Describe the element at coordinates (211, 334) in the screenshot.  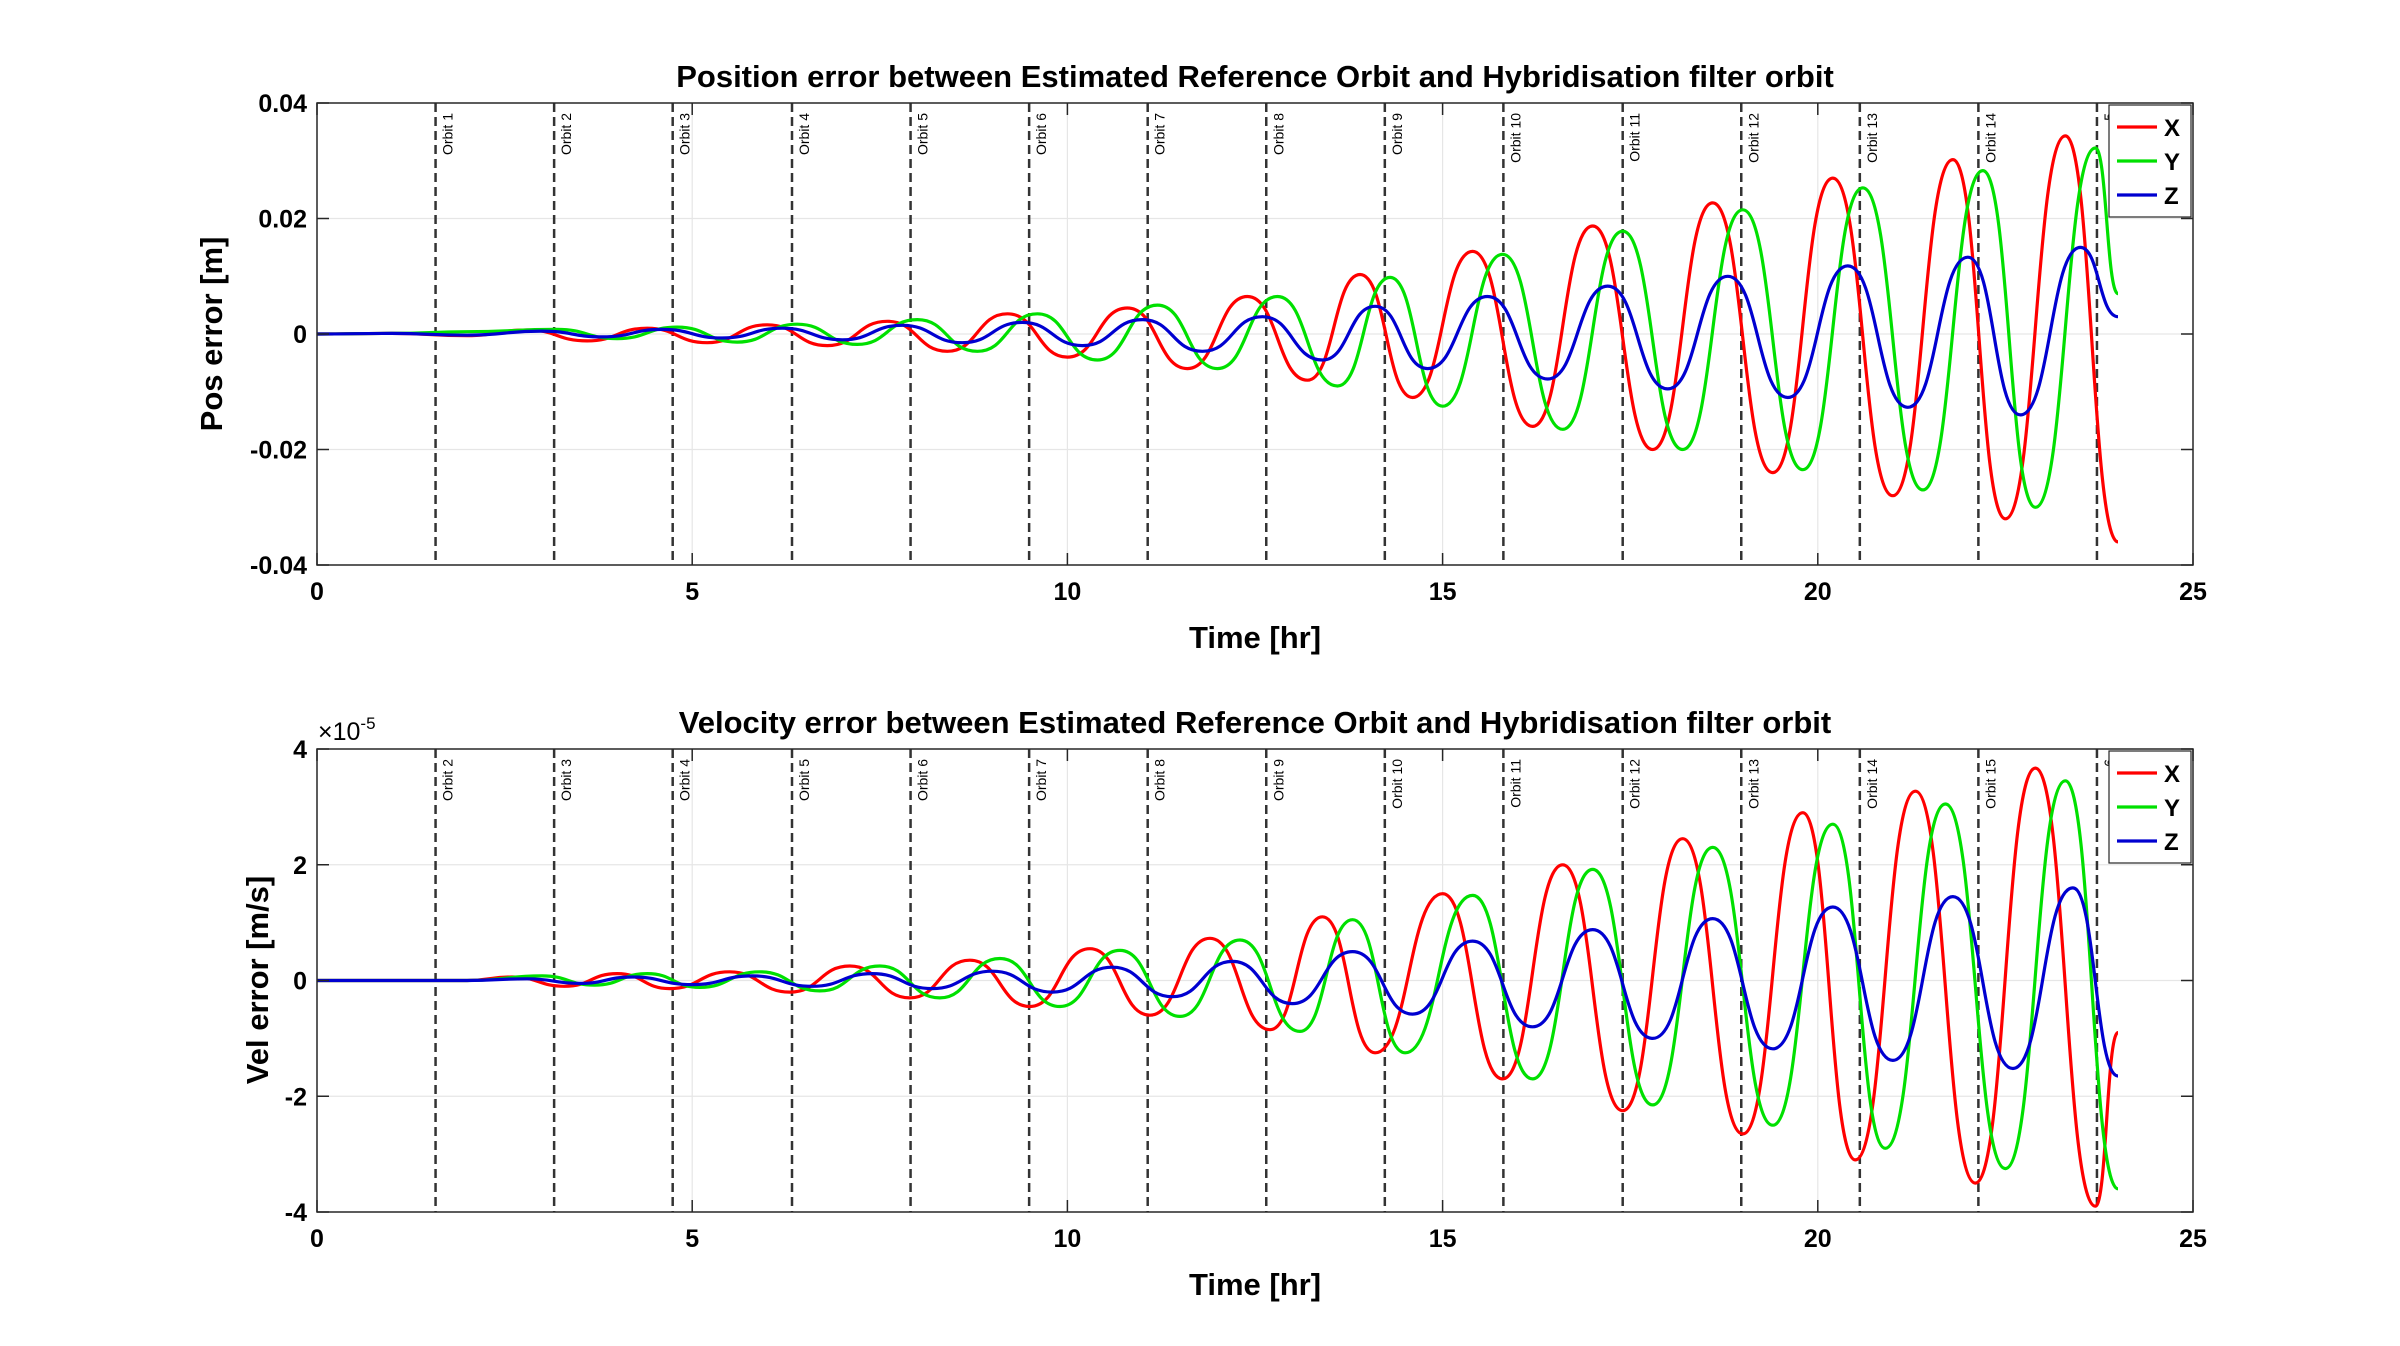
I see `y-axis-label: Pos error [m]` at that location.